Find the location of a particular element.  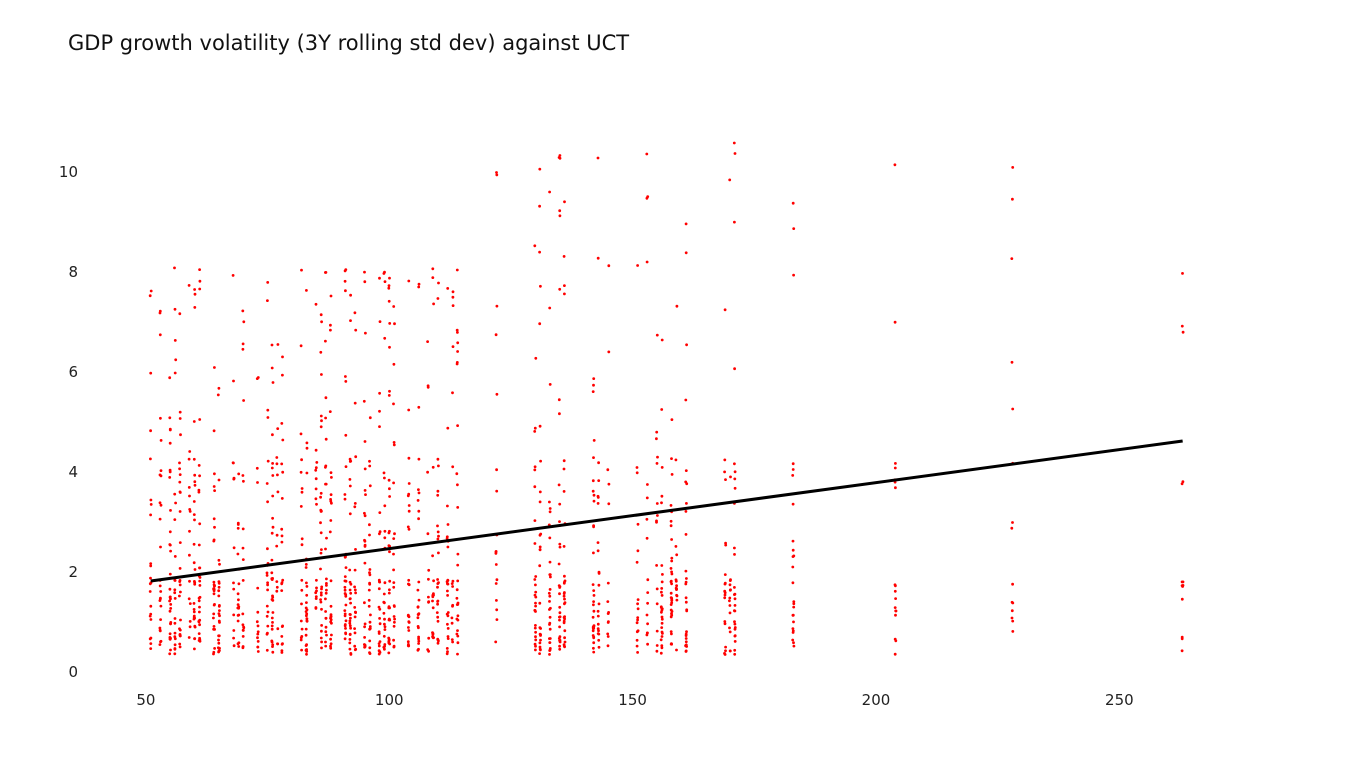

y-tick-label: 2 is located at coordinates (73, 572).